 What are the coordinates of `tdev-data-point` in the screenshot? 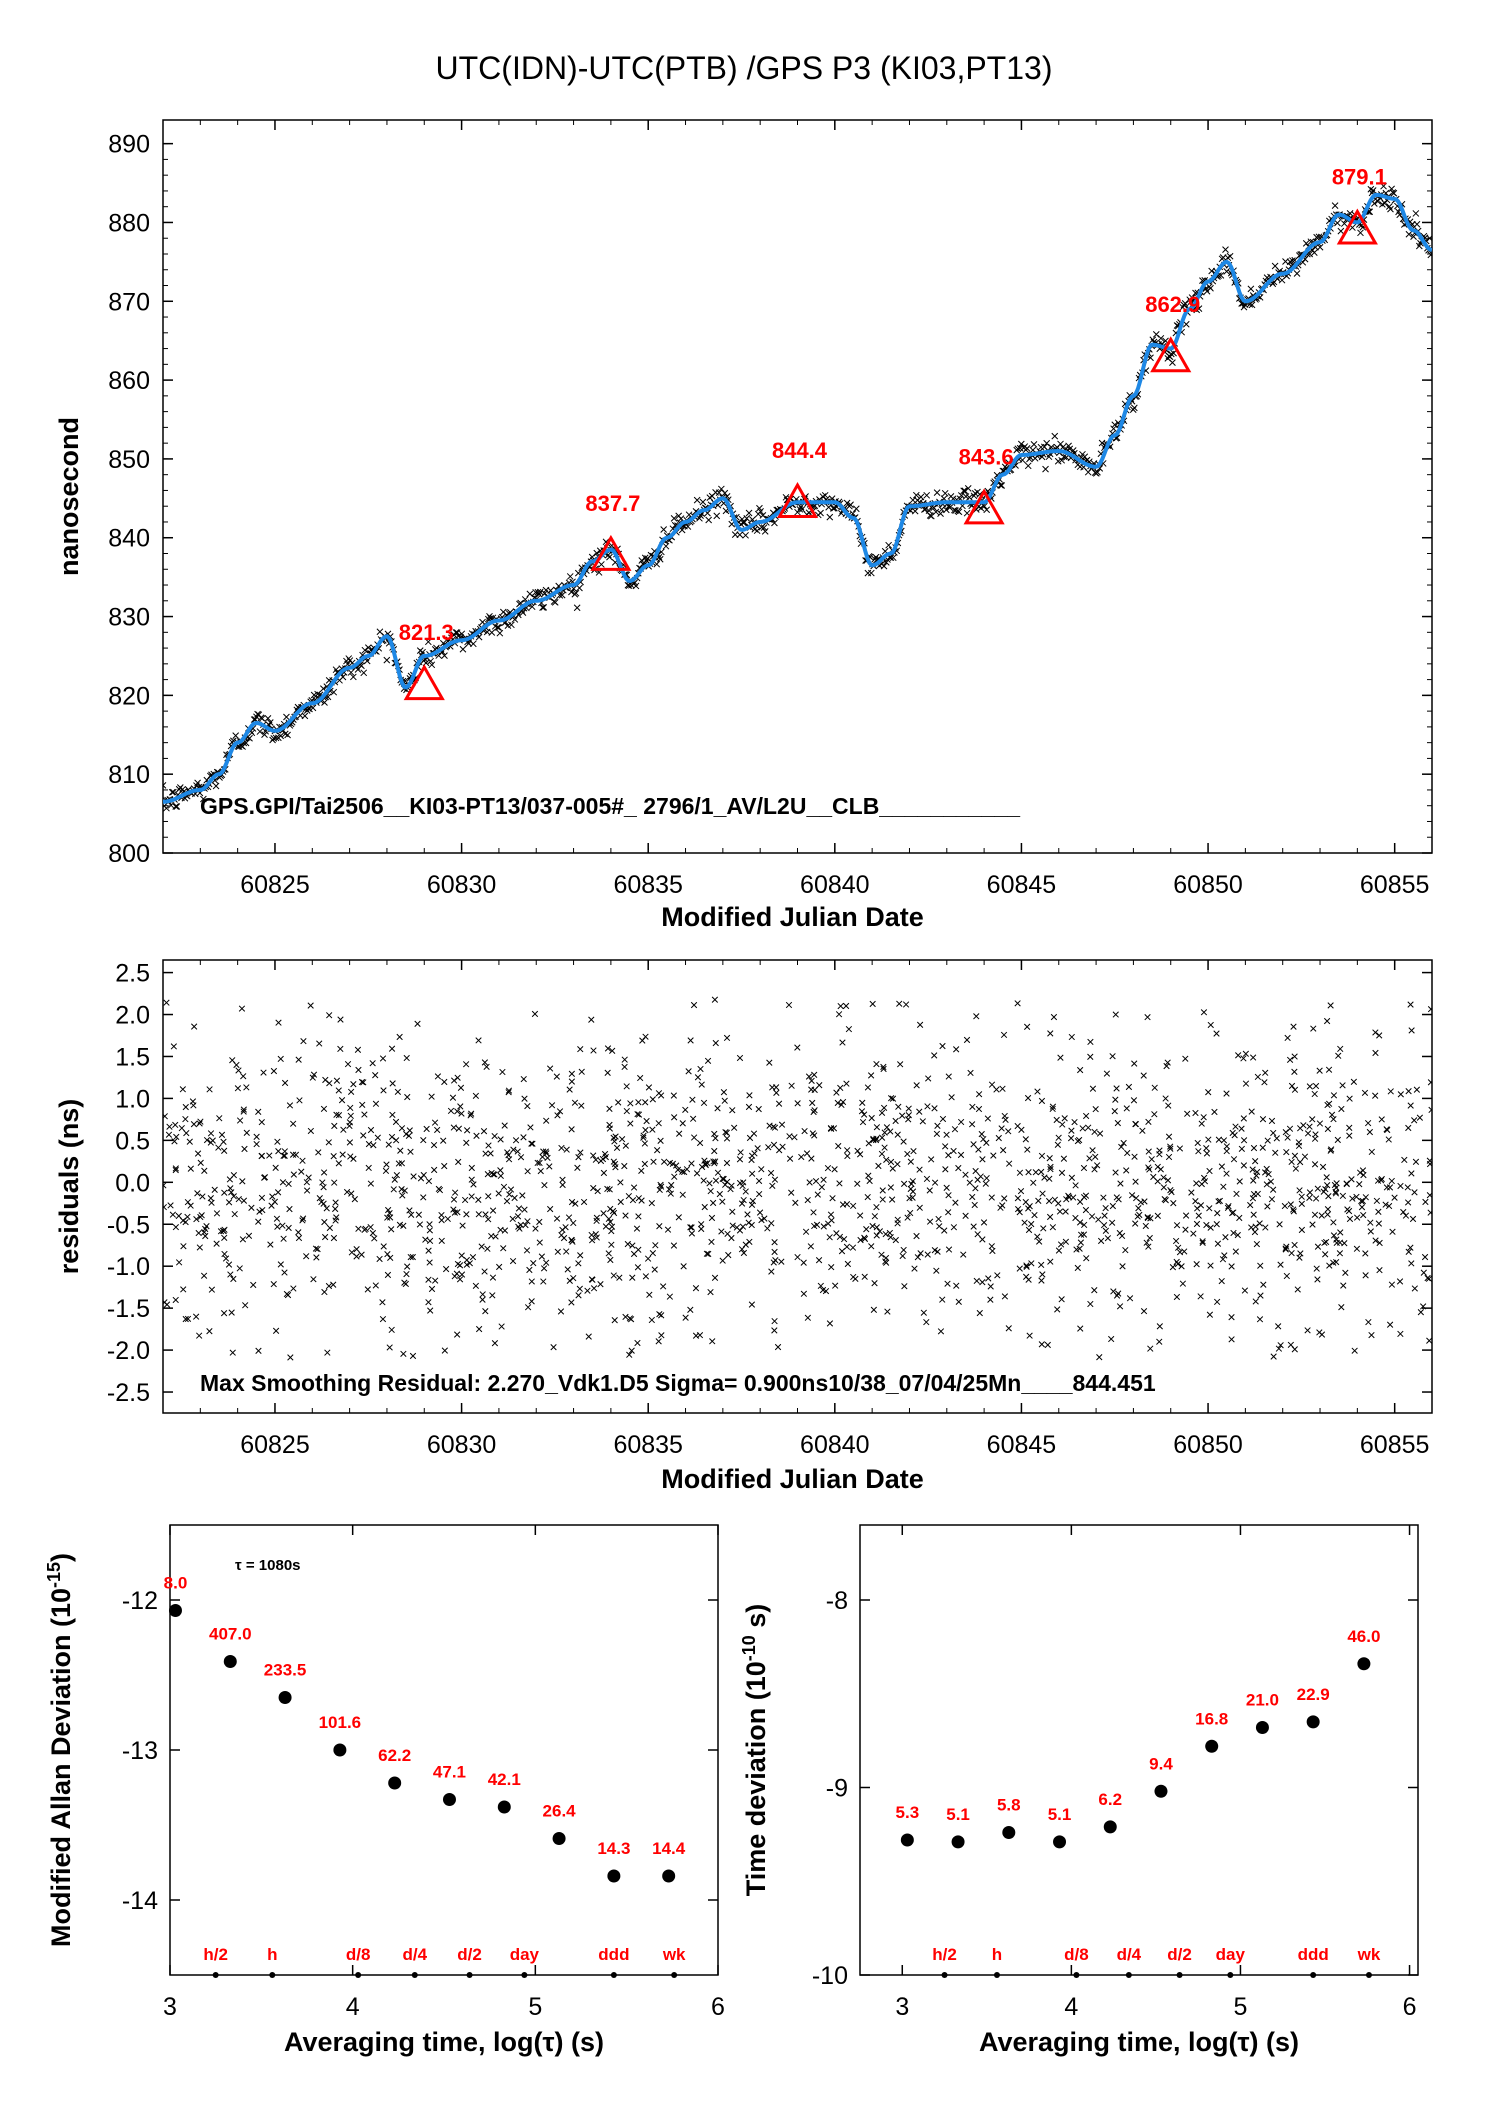 It's located at (1110, 1827).